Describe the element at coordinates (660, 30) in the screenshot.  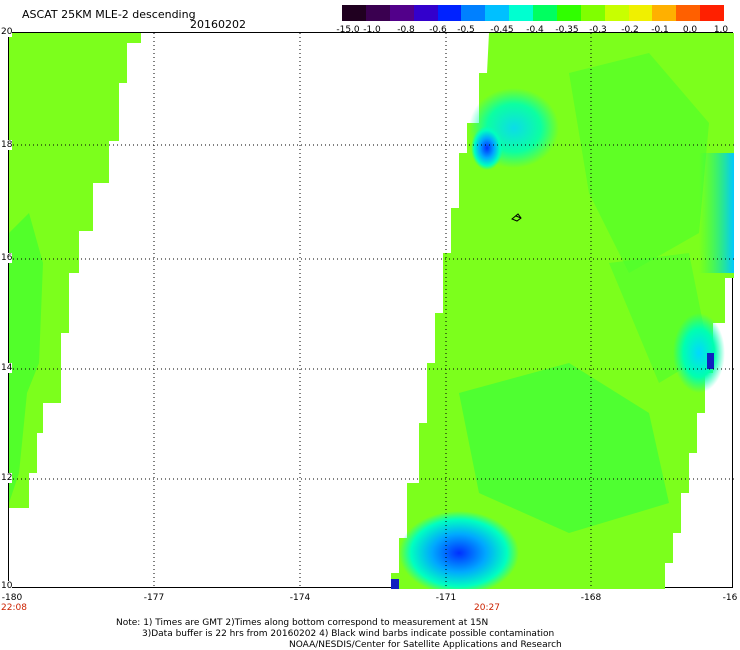
I see `color-scale-label: -0.1` at that location.